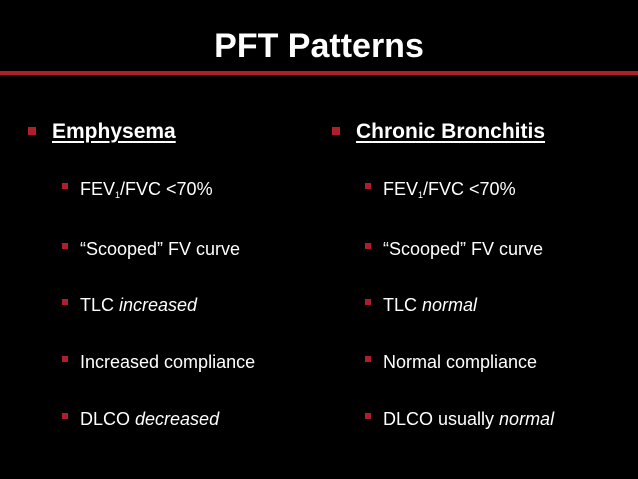 This screenshot has height=479, width=638. I want to click on bronchitis-item-dlco: DLCO usually normal, so click(469, 419).